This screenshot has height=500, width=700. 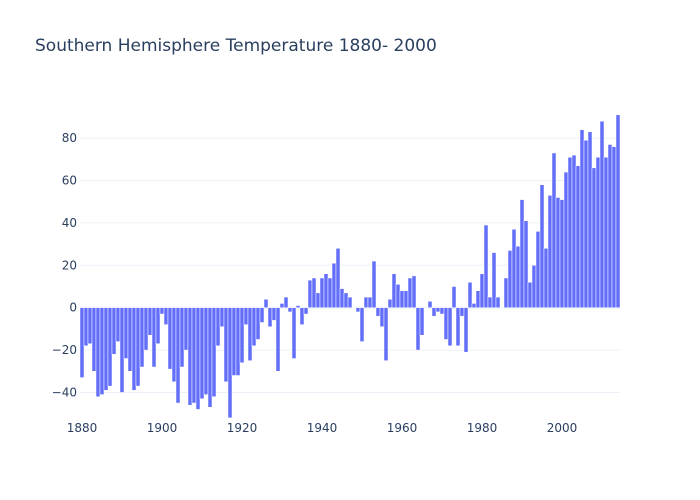 I want to click on x-tick-label: 1880, so click(x=82, y=428).